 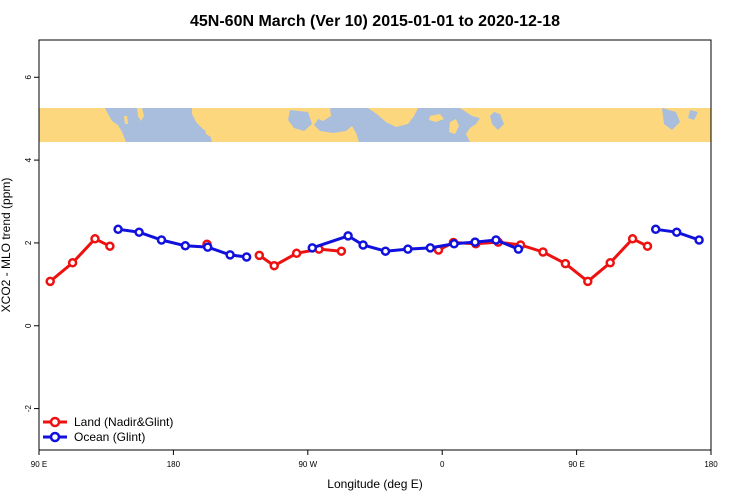 I want to click on series-layer, so click(x=374, y=255).